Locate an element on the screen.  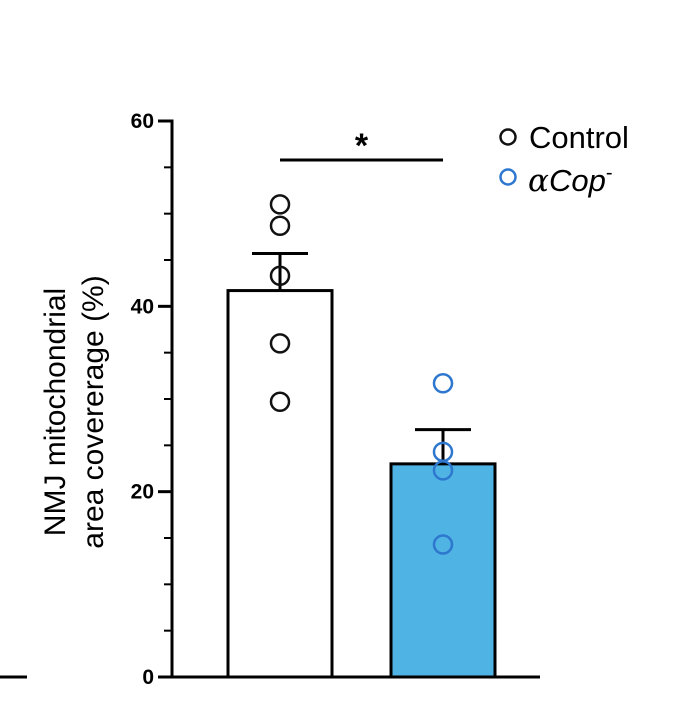
significance-annotation: * is located at coordinates (361, 146).